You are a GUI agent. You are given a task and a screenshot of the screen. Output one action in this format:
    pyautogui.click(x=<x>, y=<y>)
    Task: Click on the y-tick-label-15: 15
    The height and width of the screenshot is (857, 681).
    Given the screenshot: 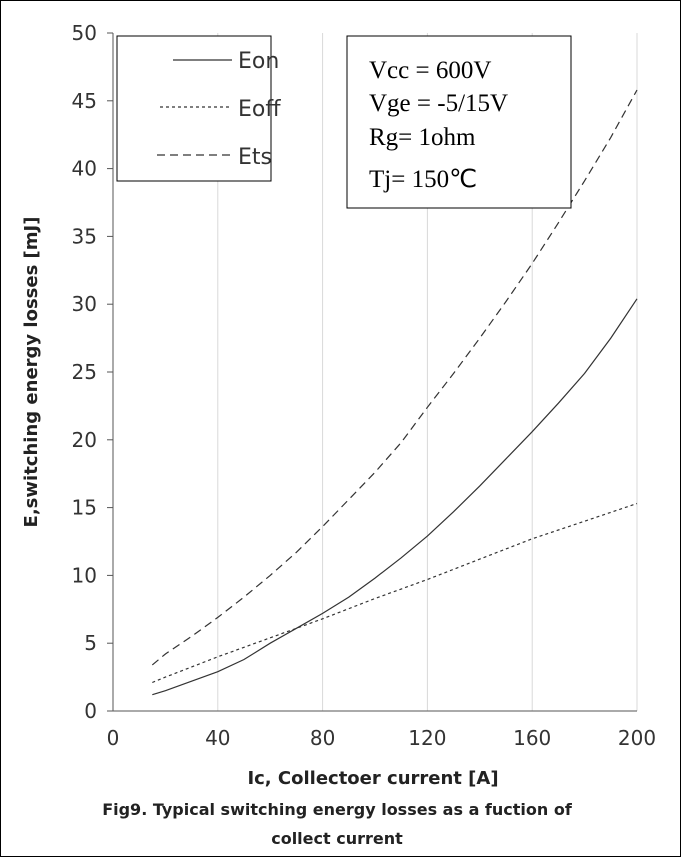 What is the action you would take?
    pyautogui.click(x=84, y=508)
    